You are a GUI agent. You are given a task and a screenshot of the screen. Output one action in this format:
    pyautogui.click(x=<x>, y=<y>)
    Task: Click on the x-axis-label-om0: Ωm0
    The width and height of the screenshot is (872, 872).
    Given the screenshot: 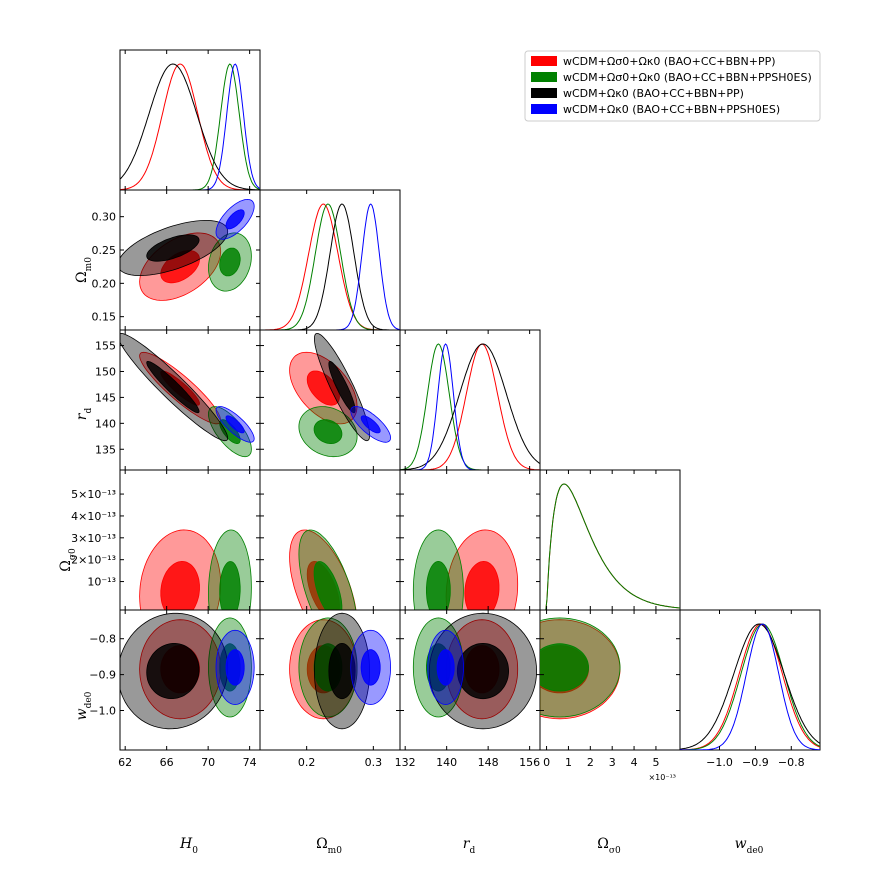 What is the action you would take?
    pyautogui.click(x=329, y=846)
    